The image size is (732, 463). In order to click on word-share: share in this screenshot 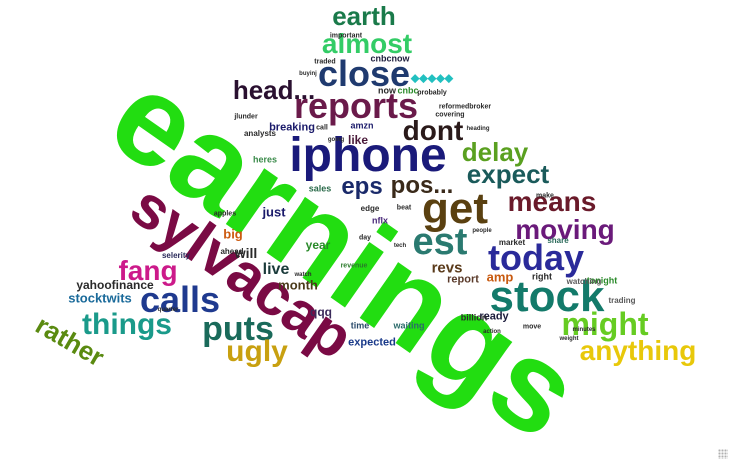, I will do `click(558, 240)`.